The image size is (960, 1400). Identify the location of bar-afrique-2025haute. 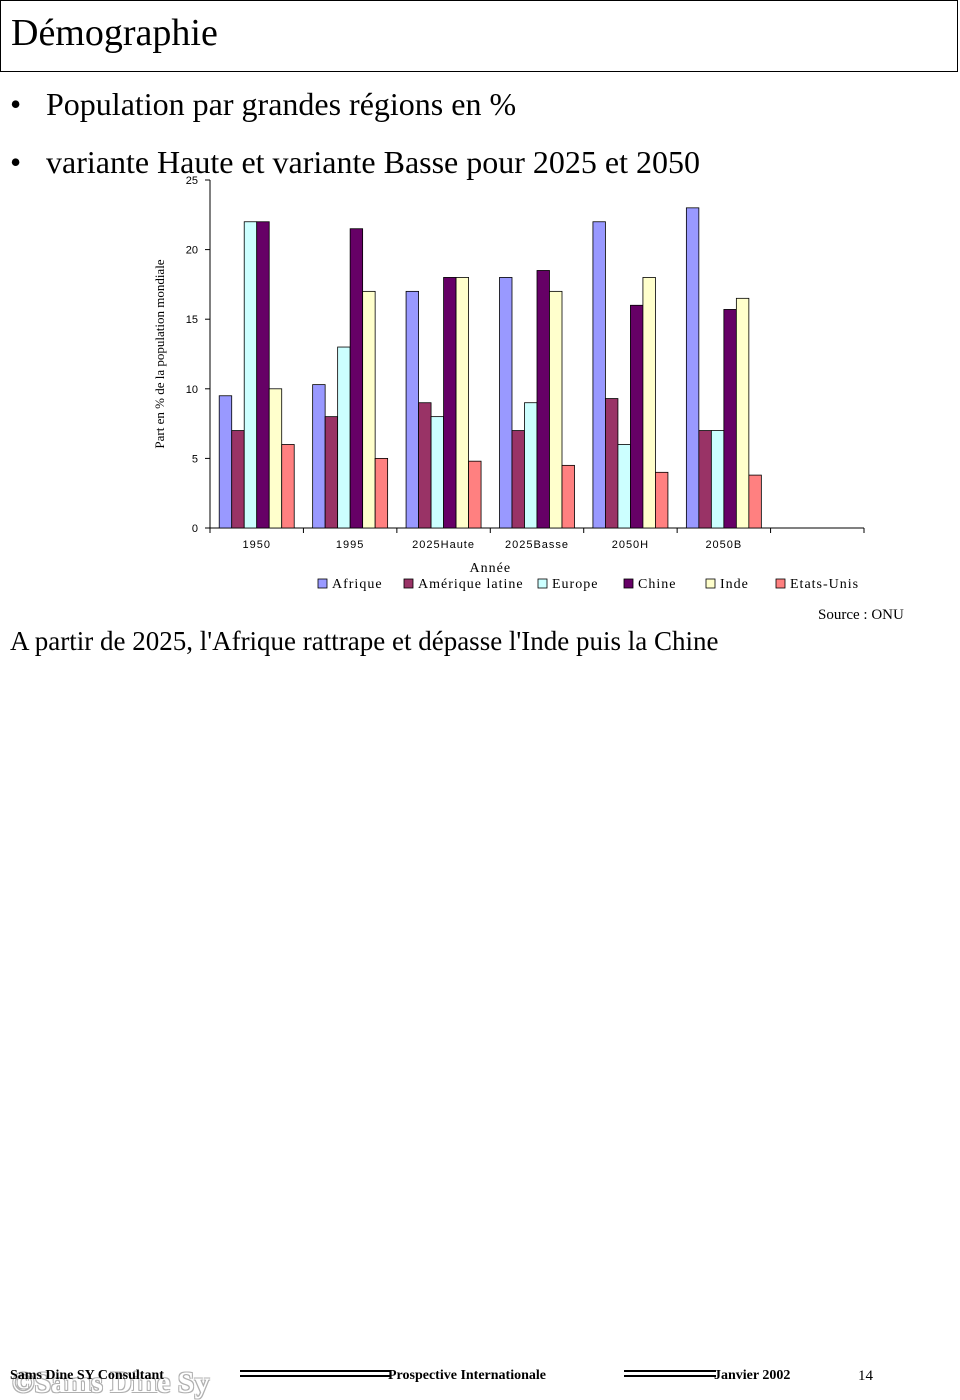
(412, 409).